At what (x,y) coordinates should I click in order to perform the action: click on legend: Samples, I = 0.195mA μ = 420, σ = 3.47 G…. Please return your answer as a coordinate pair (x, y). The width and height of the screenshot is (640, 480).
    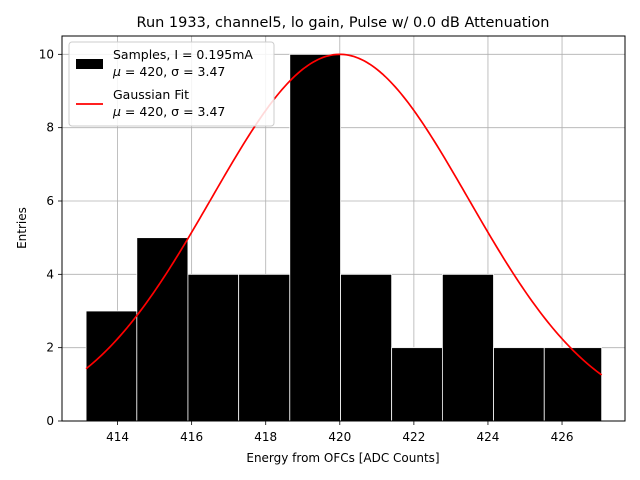
    Looking at the image, I should click on (171, 84).